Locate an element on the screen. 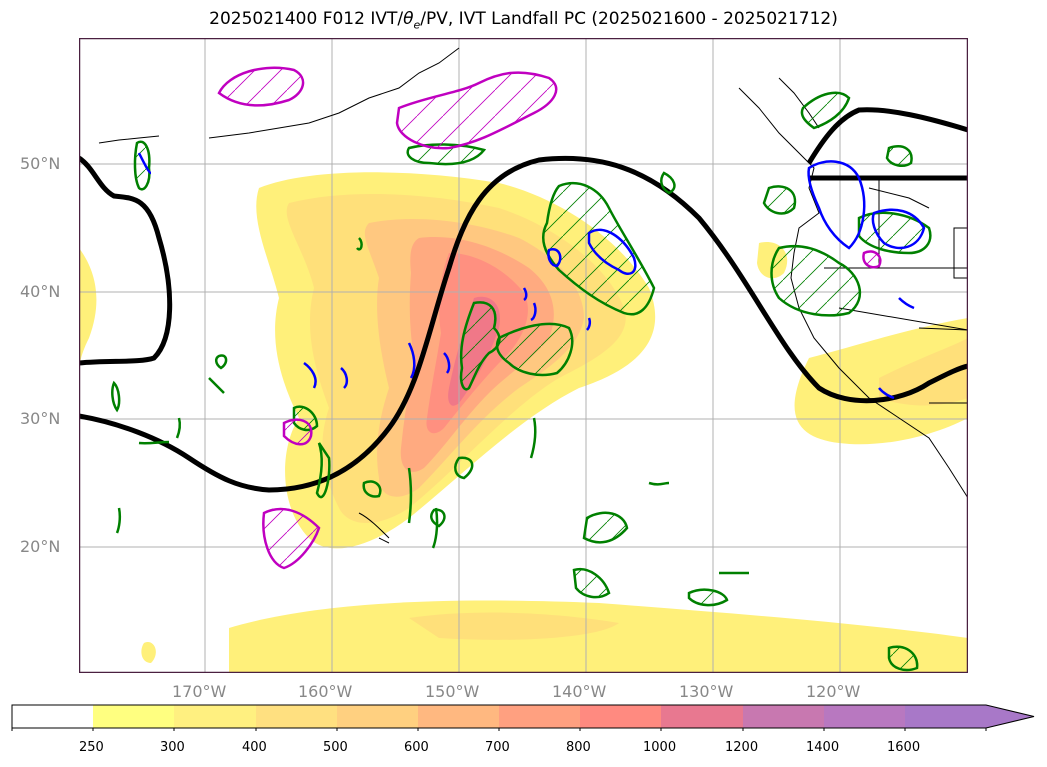 The width and height of the screenshot is (1047, 767). title-main: 2025021400 F012 IVT/ is located at coordinates (306, 19).